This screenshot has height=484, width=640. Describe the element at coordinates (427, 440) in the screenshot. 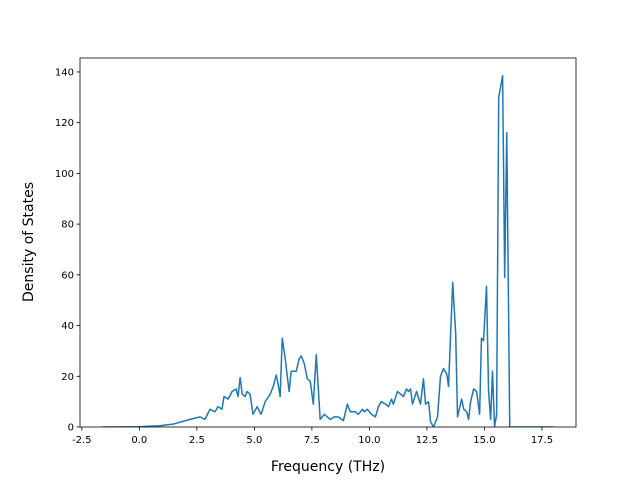

I see `x-tick-label: 12.5` at that location.